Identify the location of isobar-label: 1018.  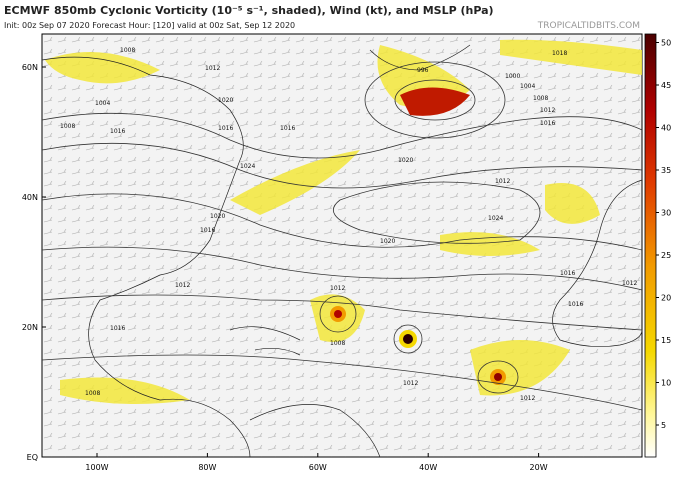
(559, 53).